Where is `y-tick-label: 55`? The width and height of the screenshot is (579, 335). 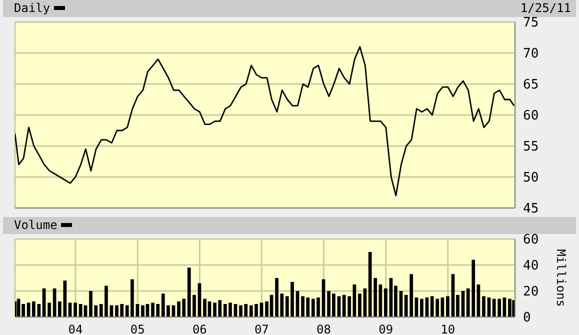 y-tick-label: 55 is located at coordinates (531, 147).